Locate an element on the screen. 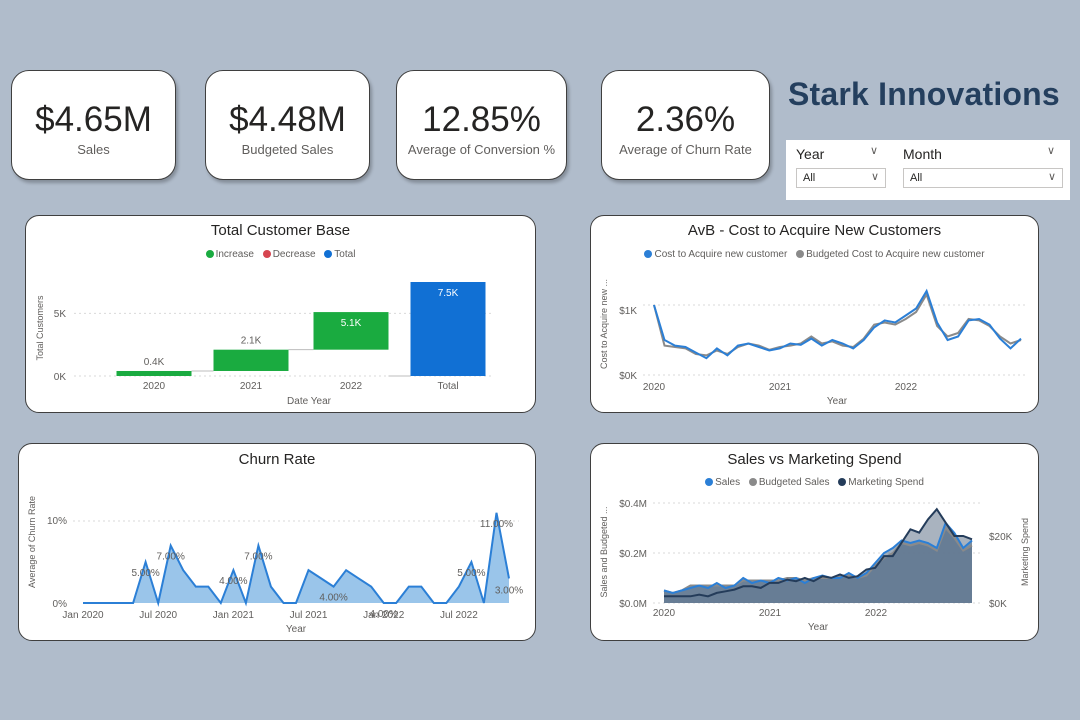 The image size is (1080, 720). month-slicer-label: Month is located at coordinates (922, 154).